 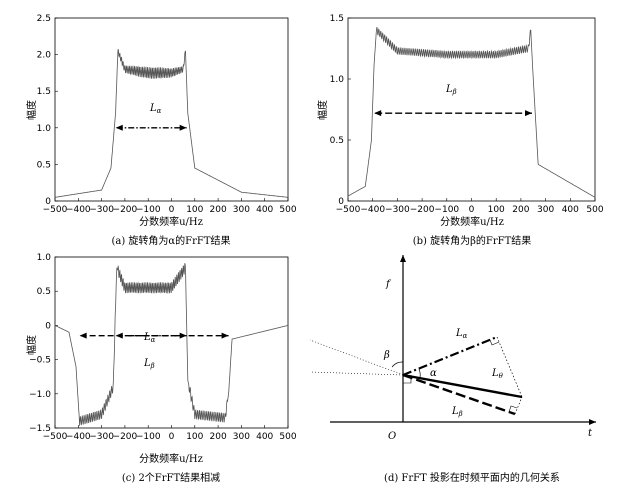 What do you see at coordinates (44, 56) in the screenshot?
I see `y-tick-label: 2.0` at bounding box center [44, 56].